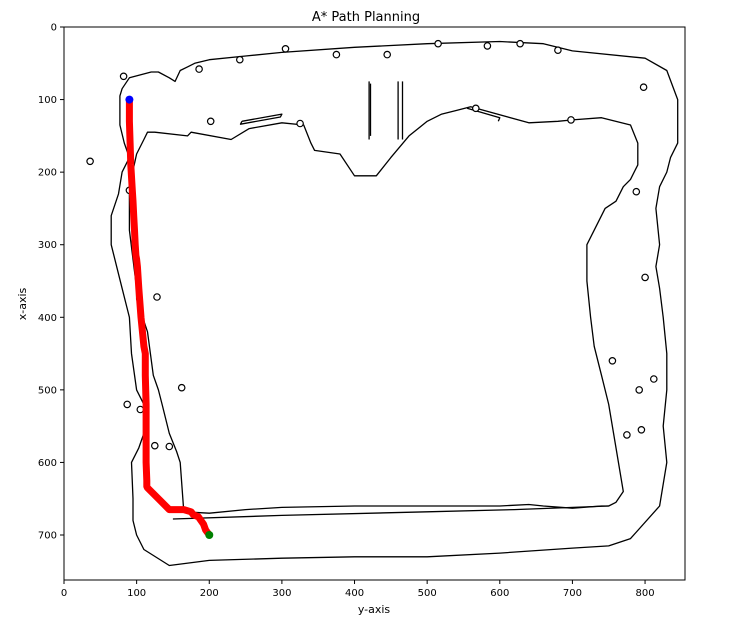 The image size is (738, 627). Describe the element at coordinates (47, 390) in the screenshot. I see `y-tick-label: 500` at that location.